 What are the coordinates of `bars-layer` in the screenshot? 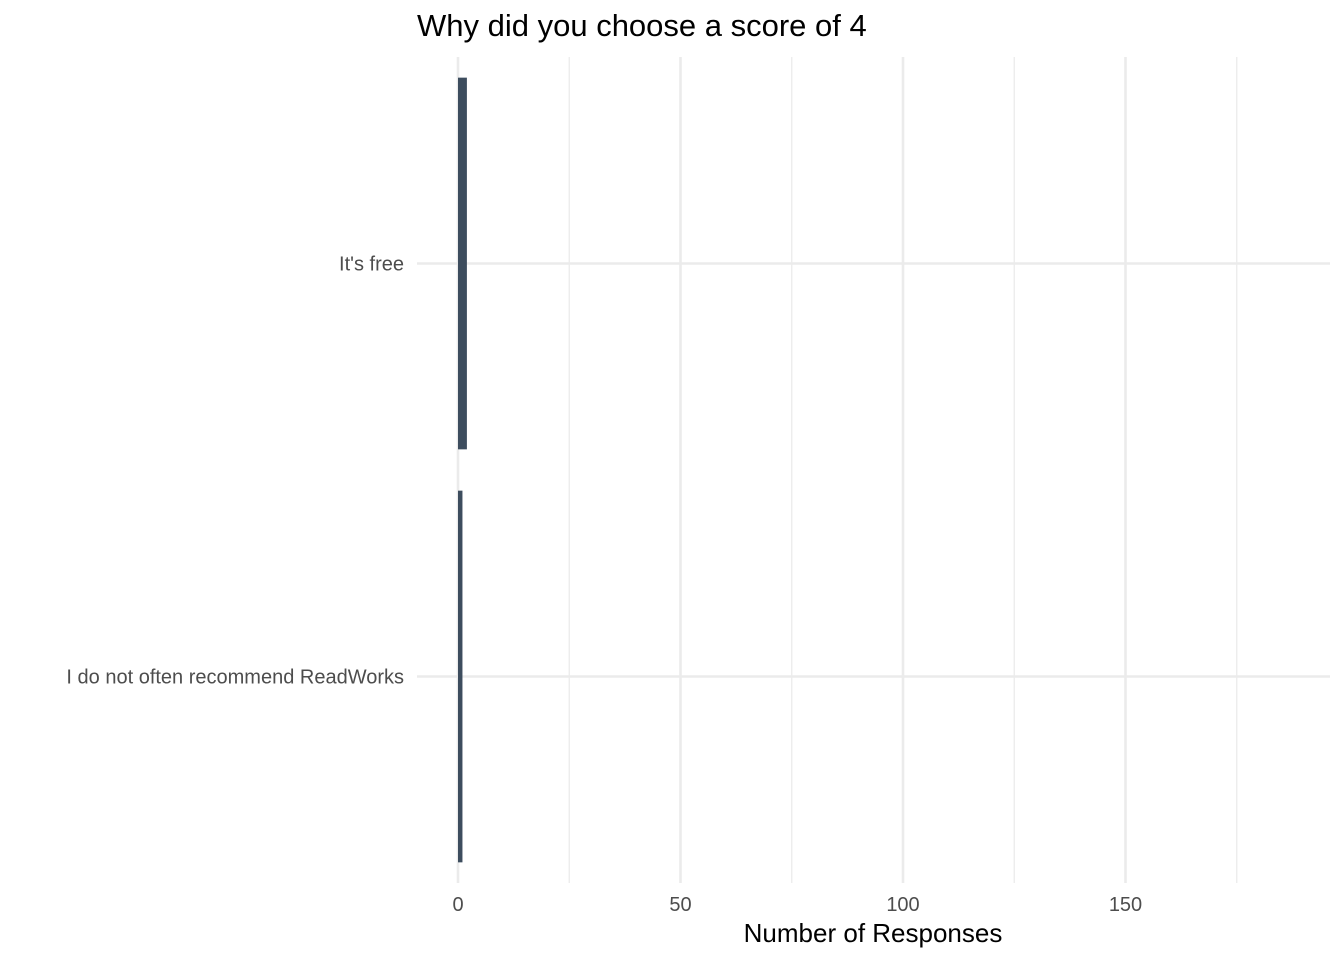 It's located at (462, 470).